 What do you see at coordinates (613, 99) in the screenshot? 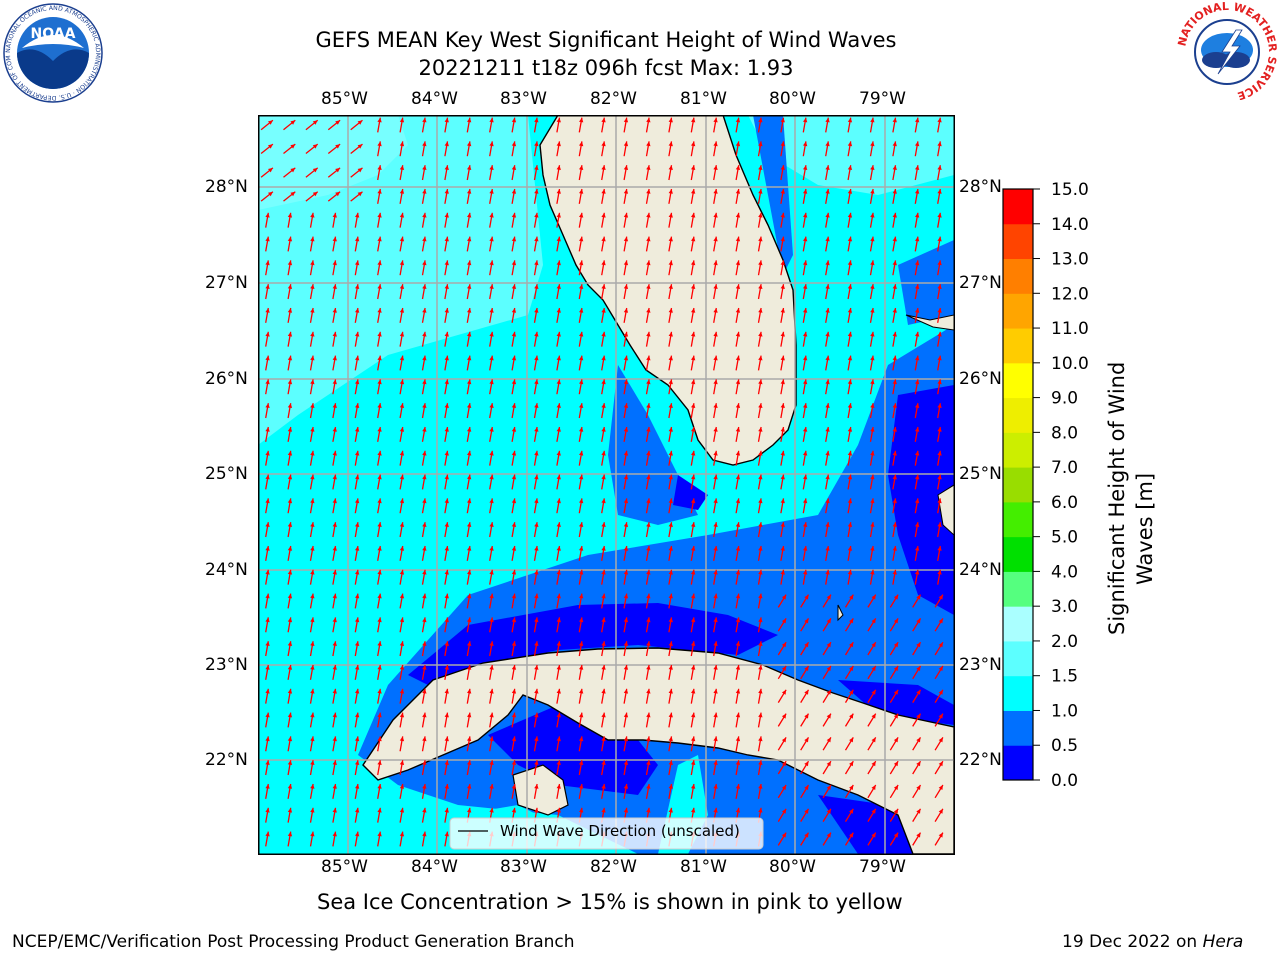
I see `lon-label-top-82w: 82°W` at bounding box center [613, 99].